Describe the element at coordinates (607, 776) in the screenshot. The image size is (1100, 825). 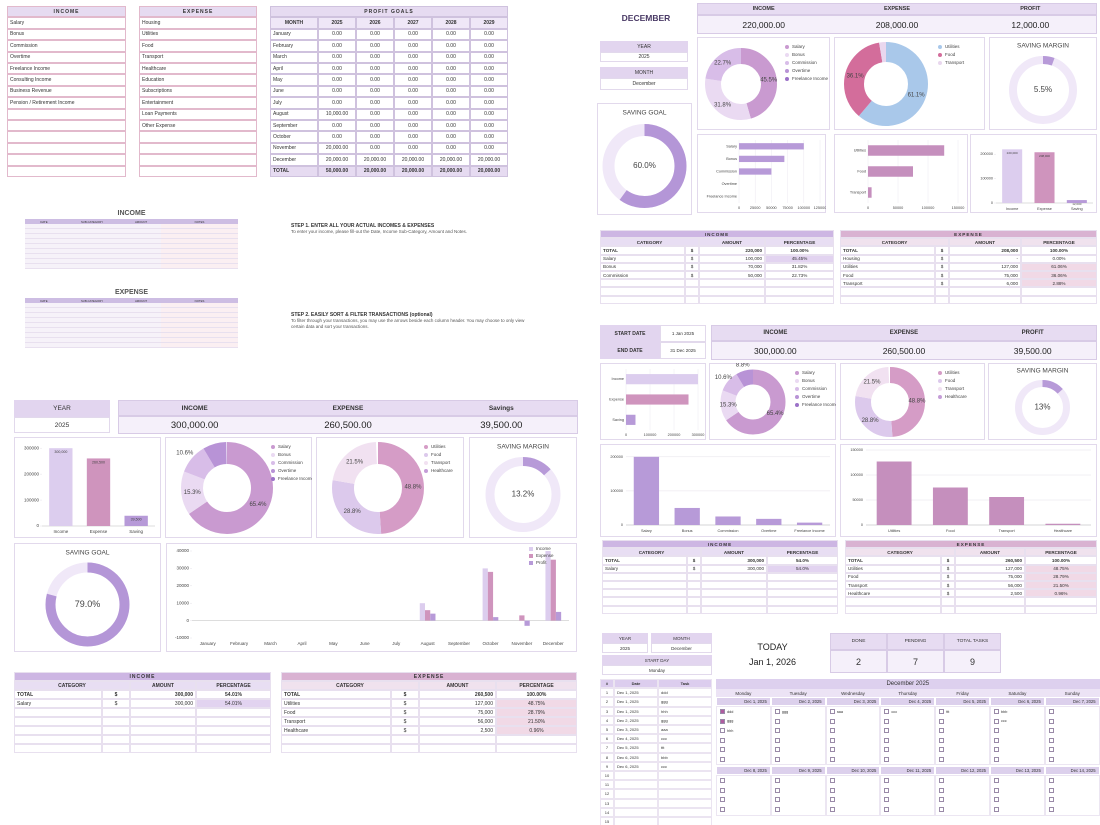
I see `table-cell: 10` at that location.